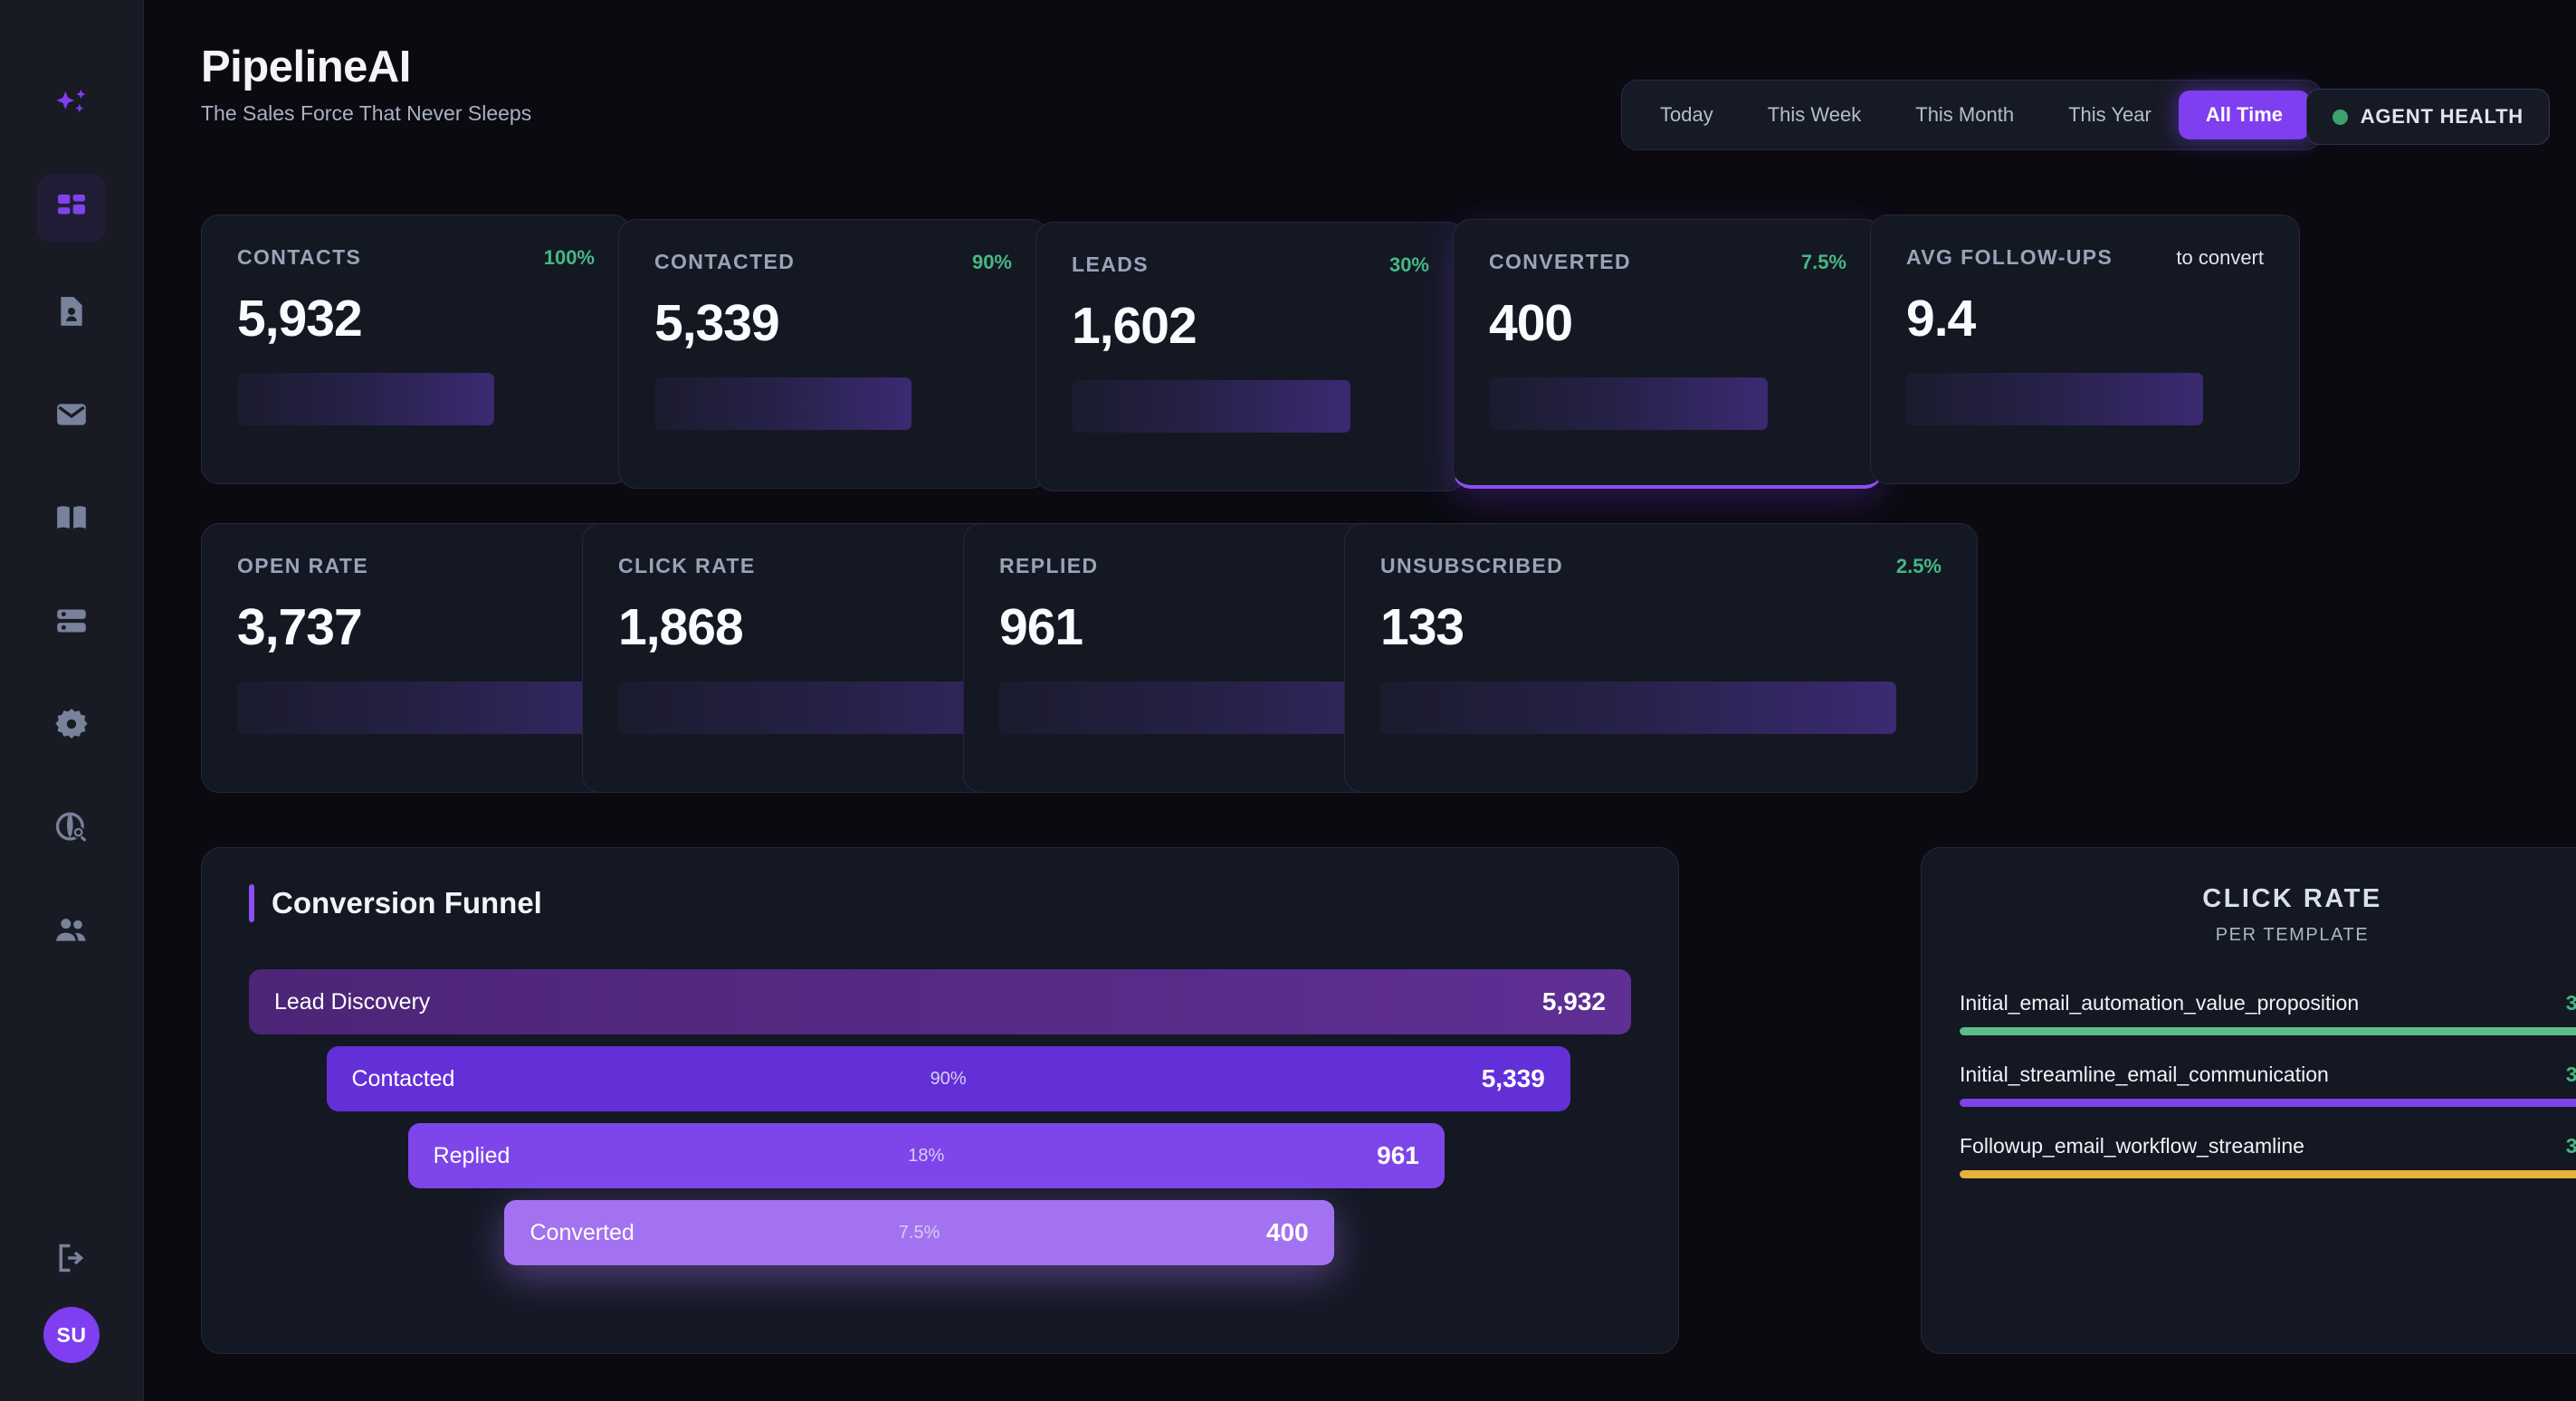 The height and width of the screenshot is (1401, 2576). I want to click on kpi-header: UNSUBSCRIBED 2.5%, so click(1661, 566).